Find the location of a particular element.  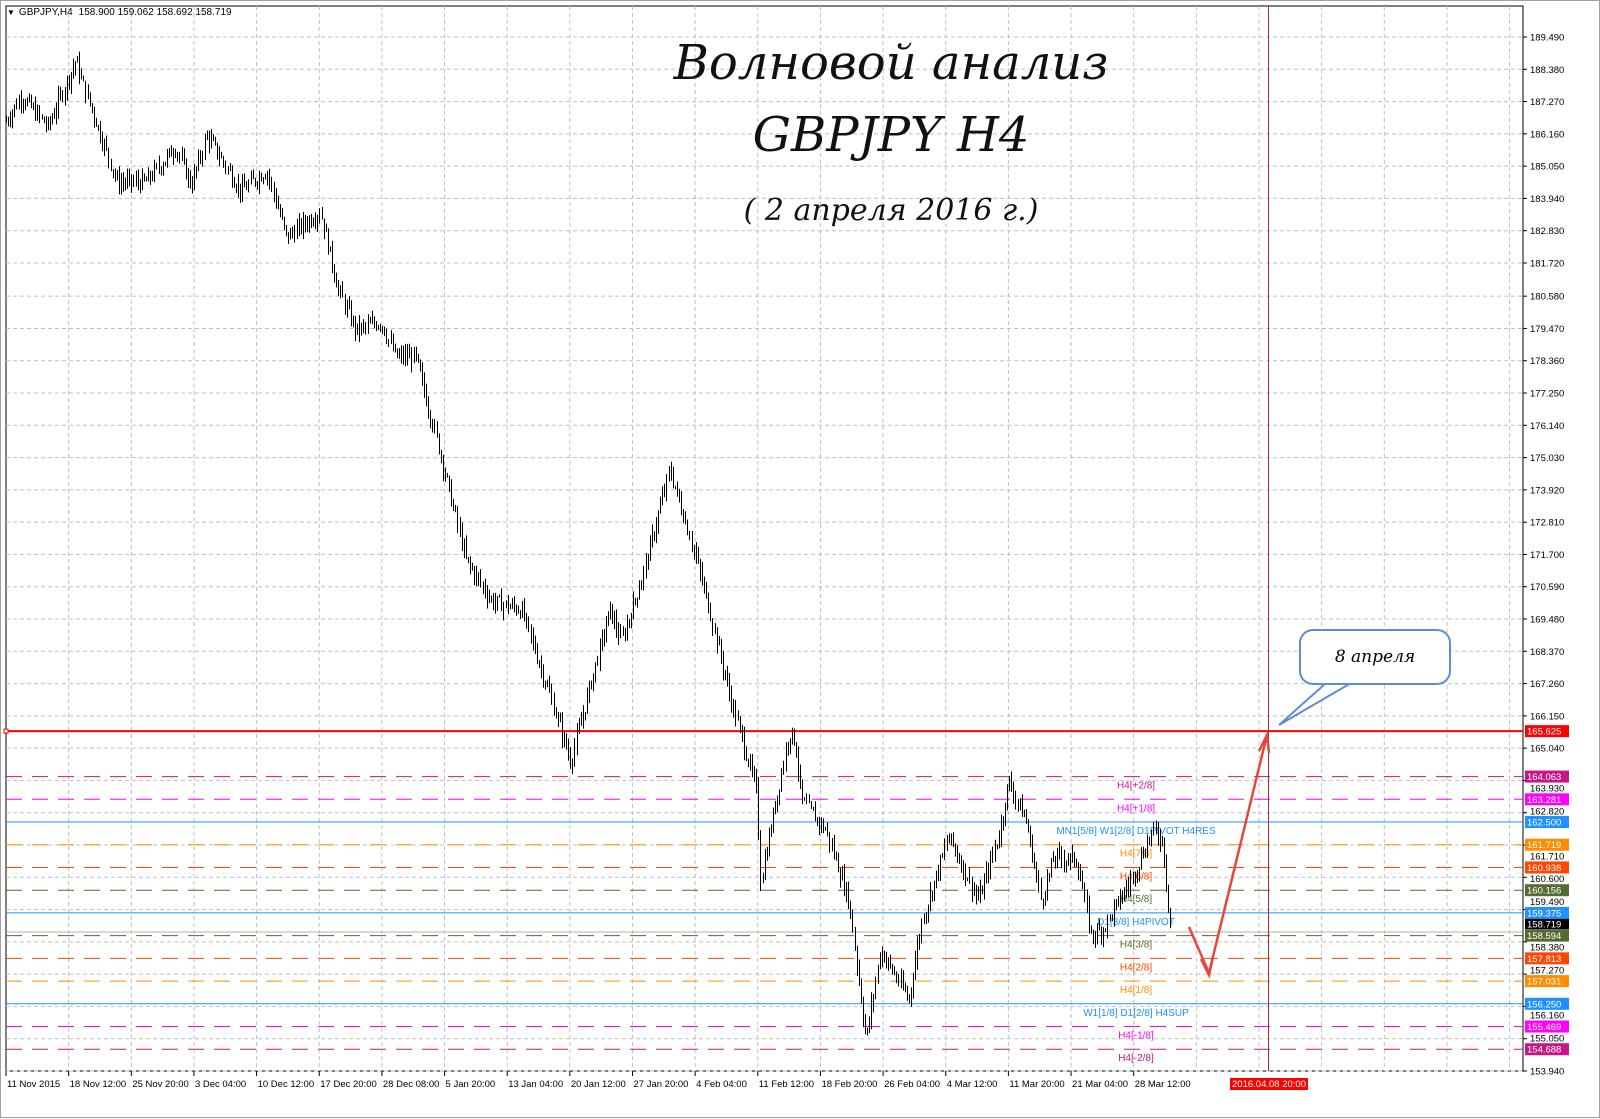

level-price-label: 163.281 is located at coordinates (1544, 800).